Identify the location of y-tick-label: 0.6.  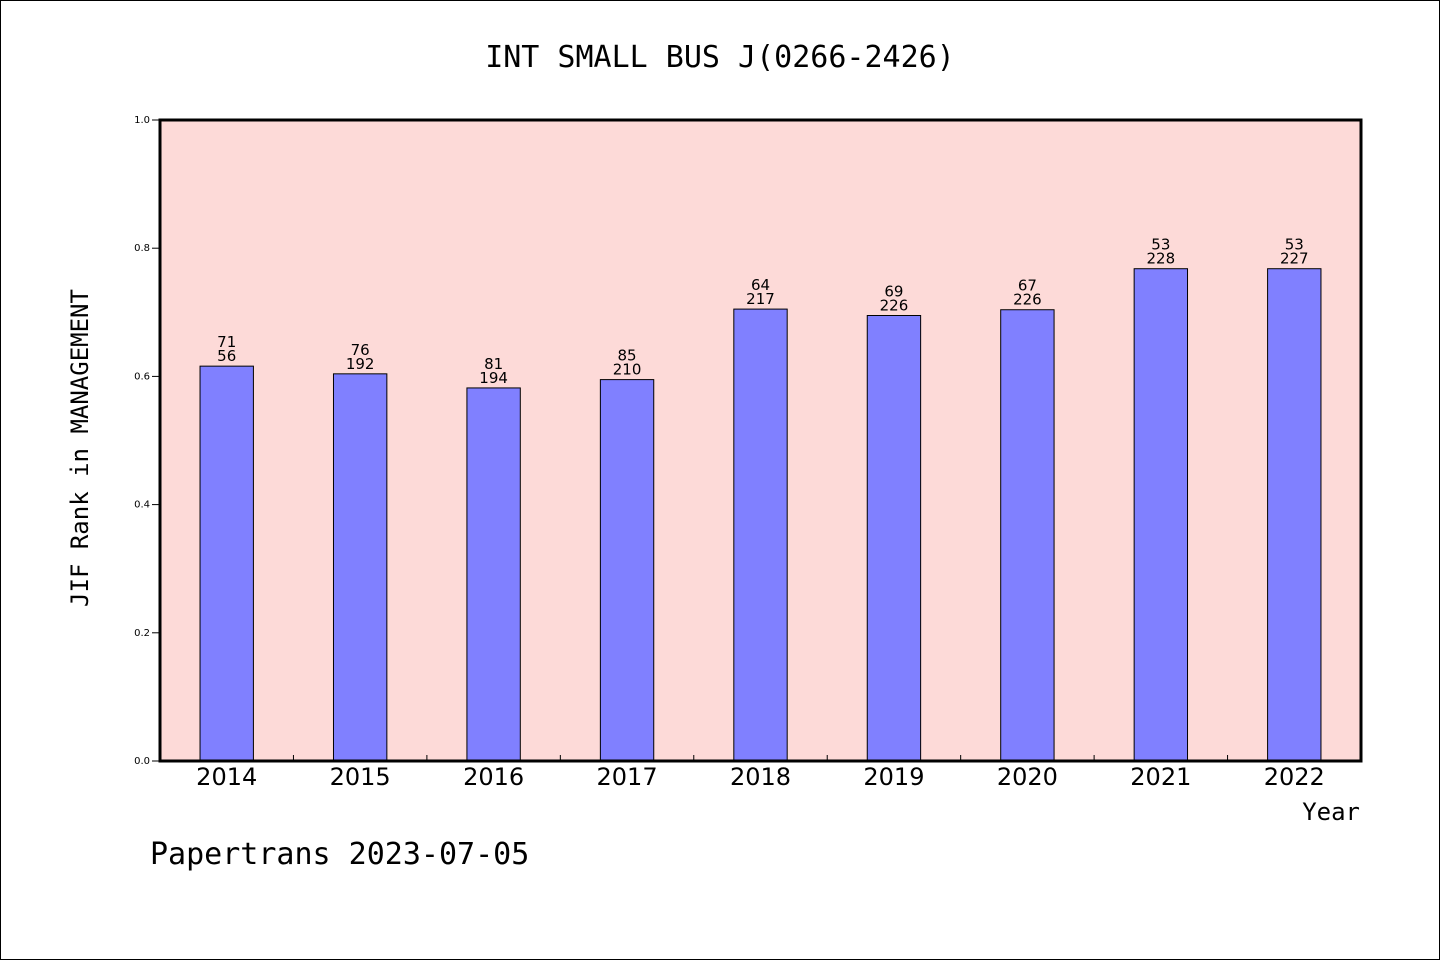
(142, 376).